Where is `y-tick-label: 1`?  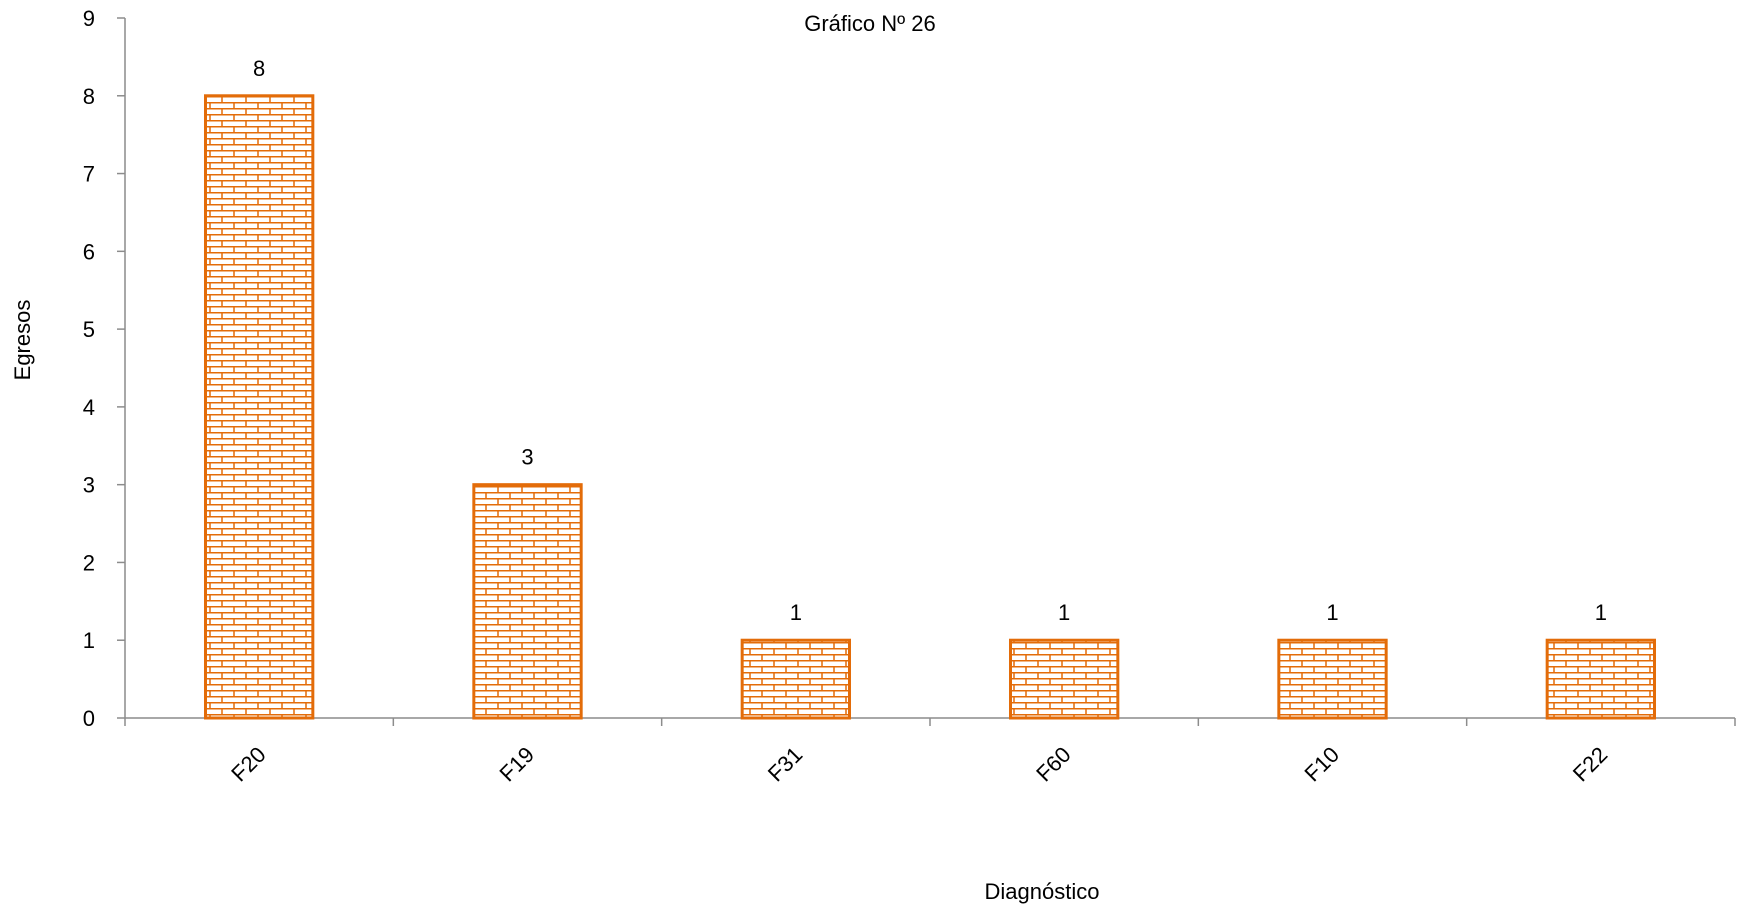
y-tick-label: 1 is located at coordinates (89, 640).